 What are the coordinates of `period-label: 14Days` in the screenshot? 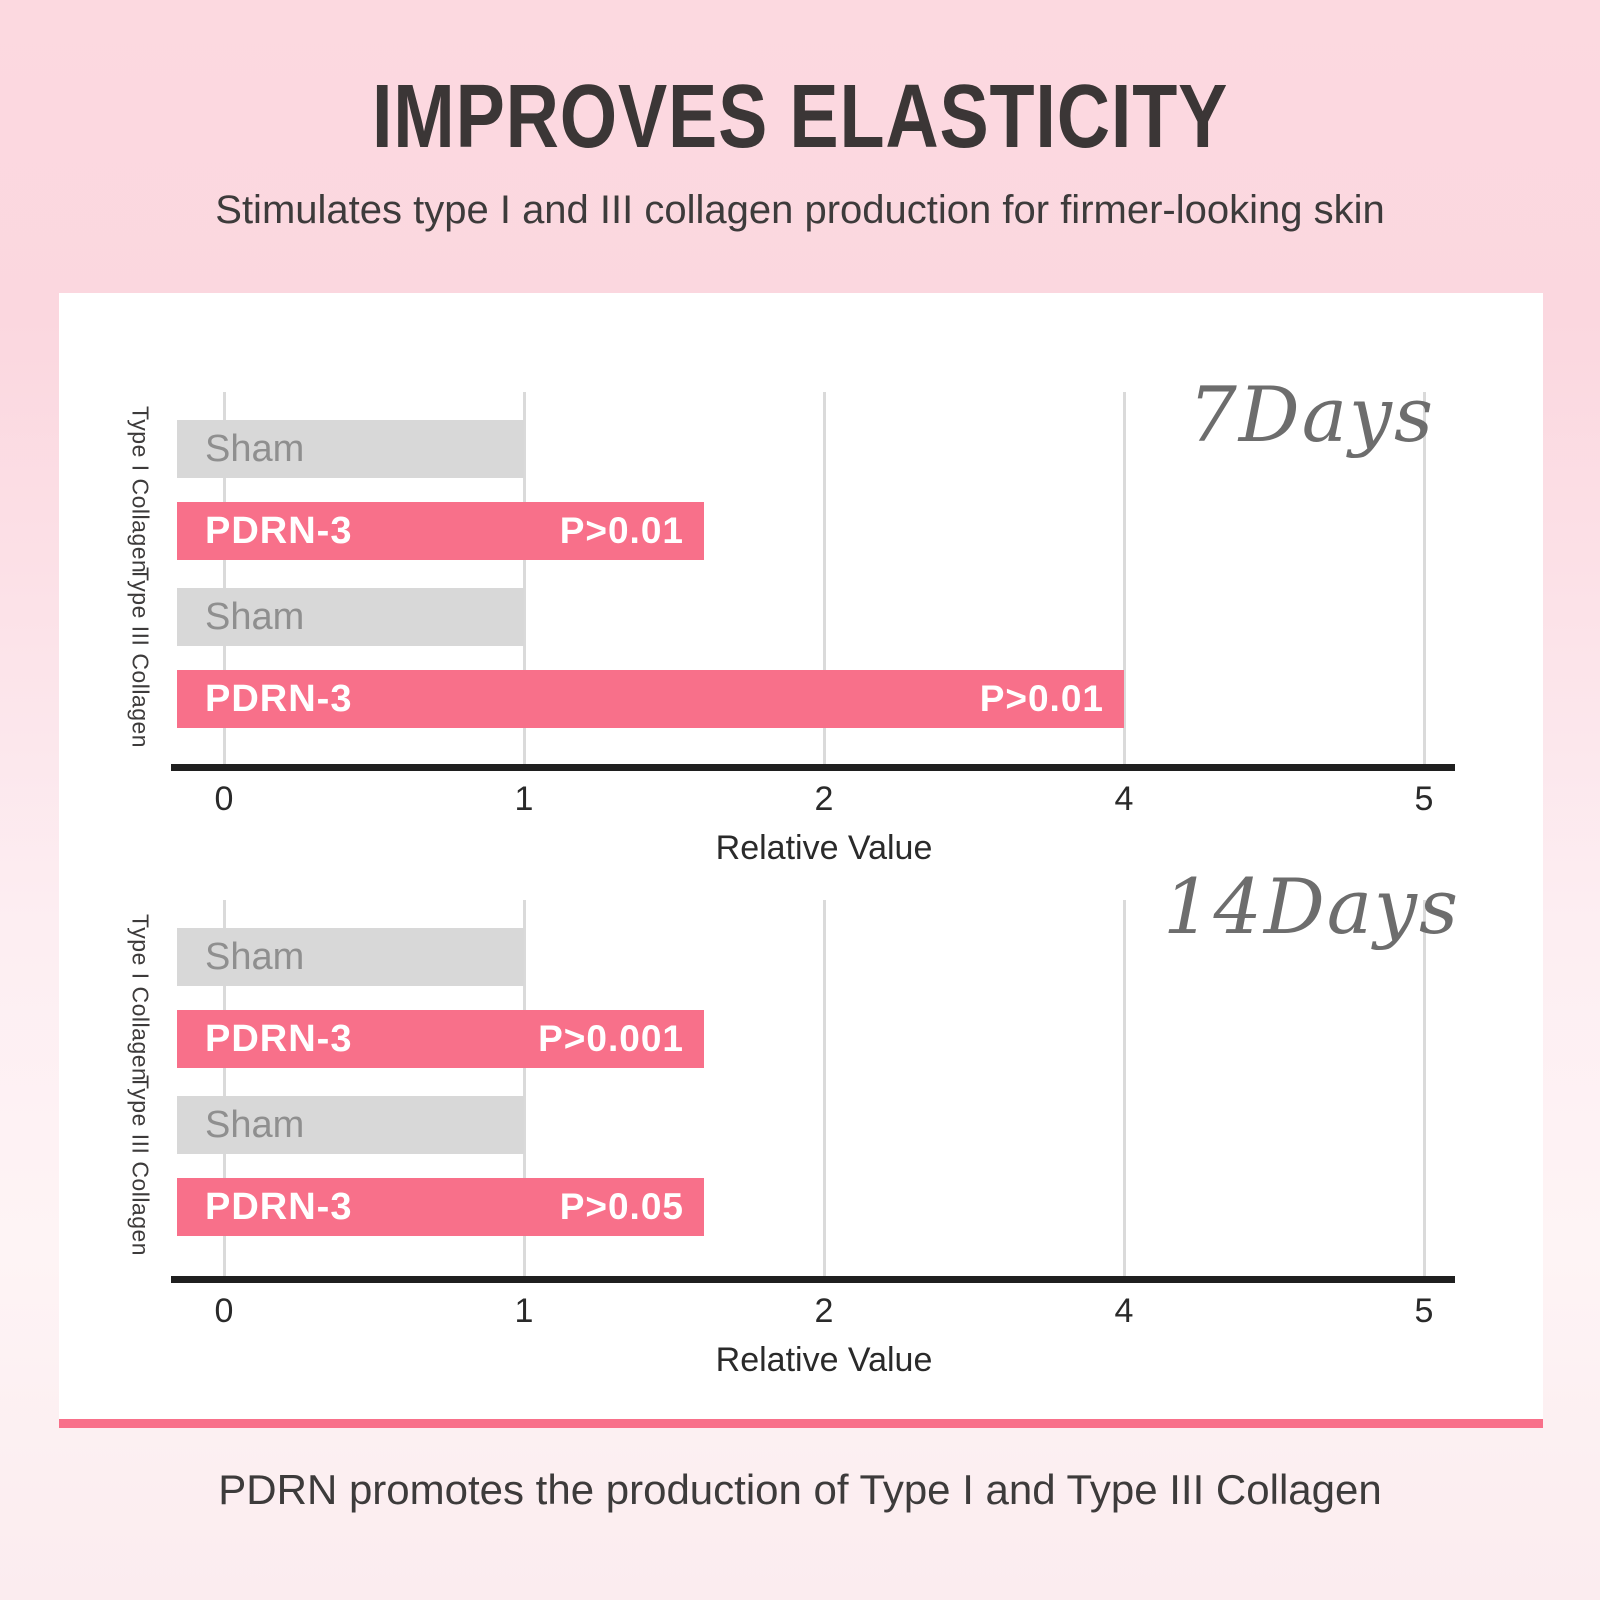 It's located at (1311, 906).